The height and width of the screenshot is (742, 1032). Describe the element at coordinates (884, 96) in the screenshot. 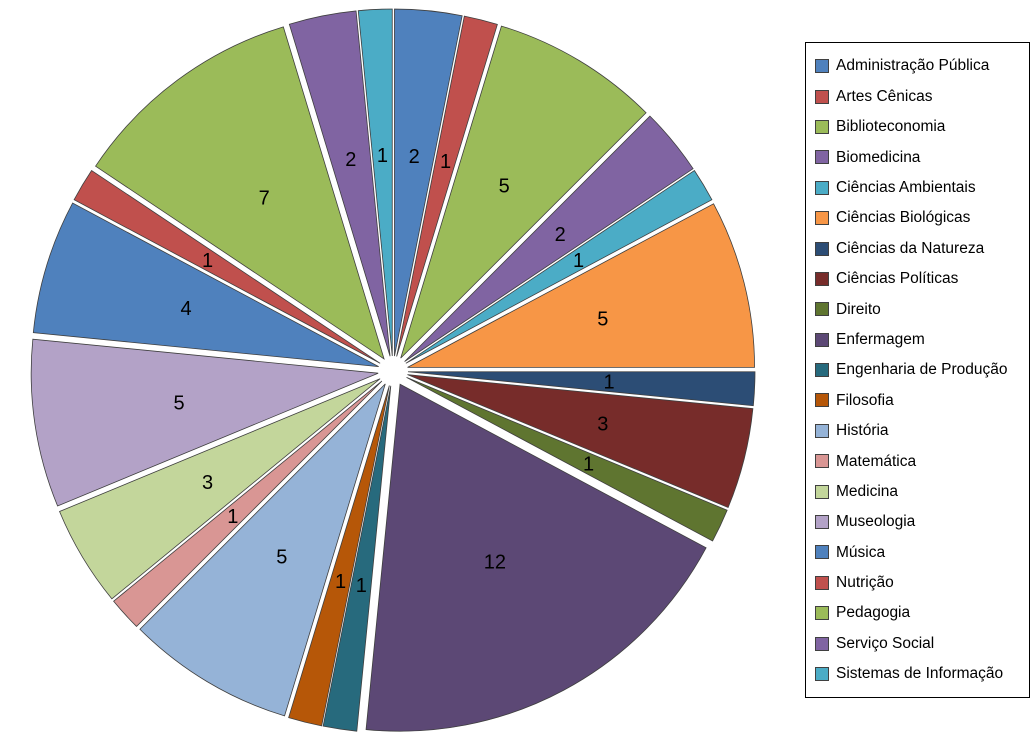

I see `legend-label: Artes Cênicas` at that location.